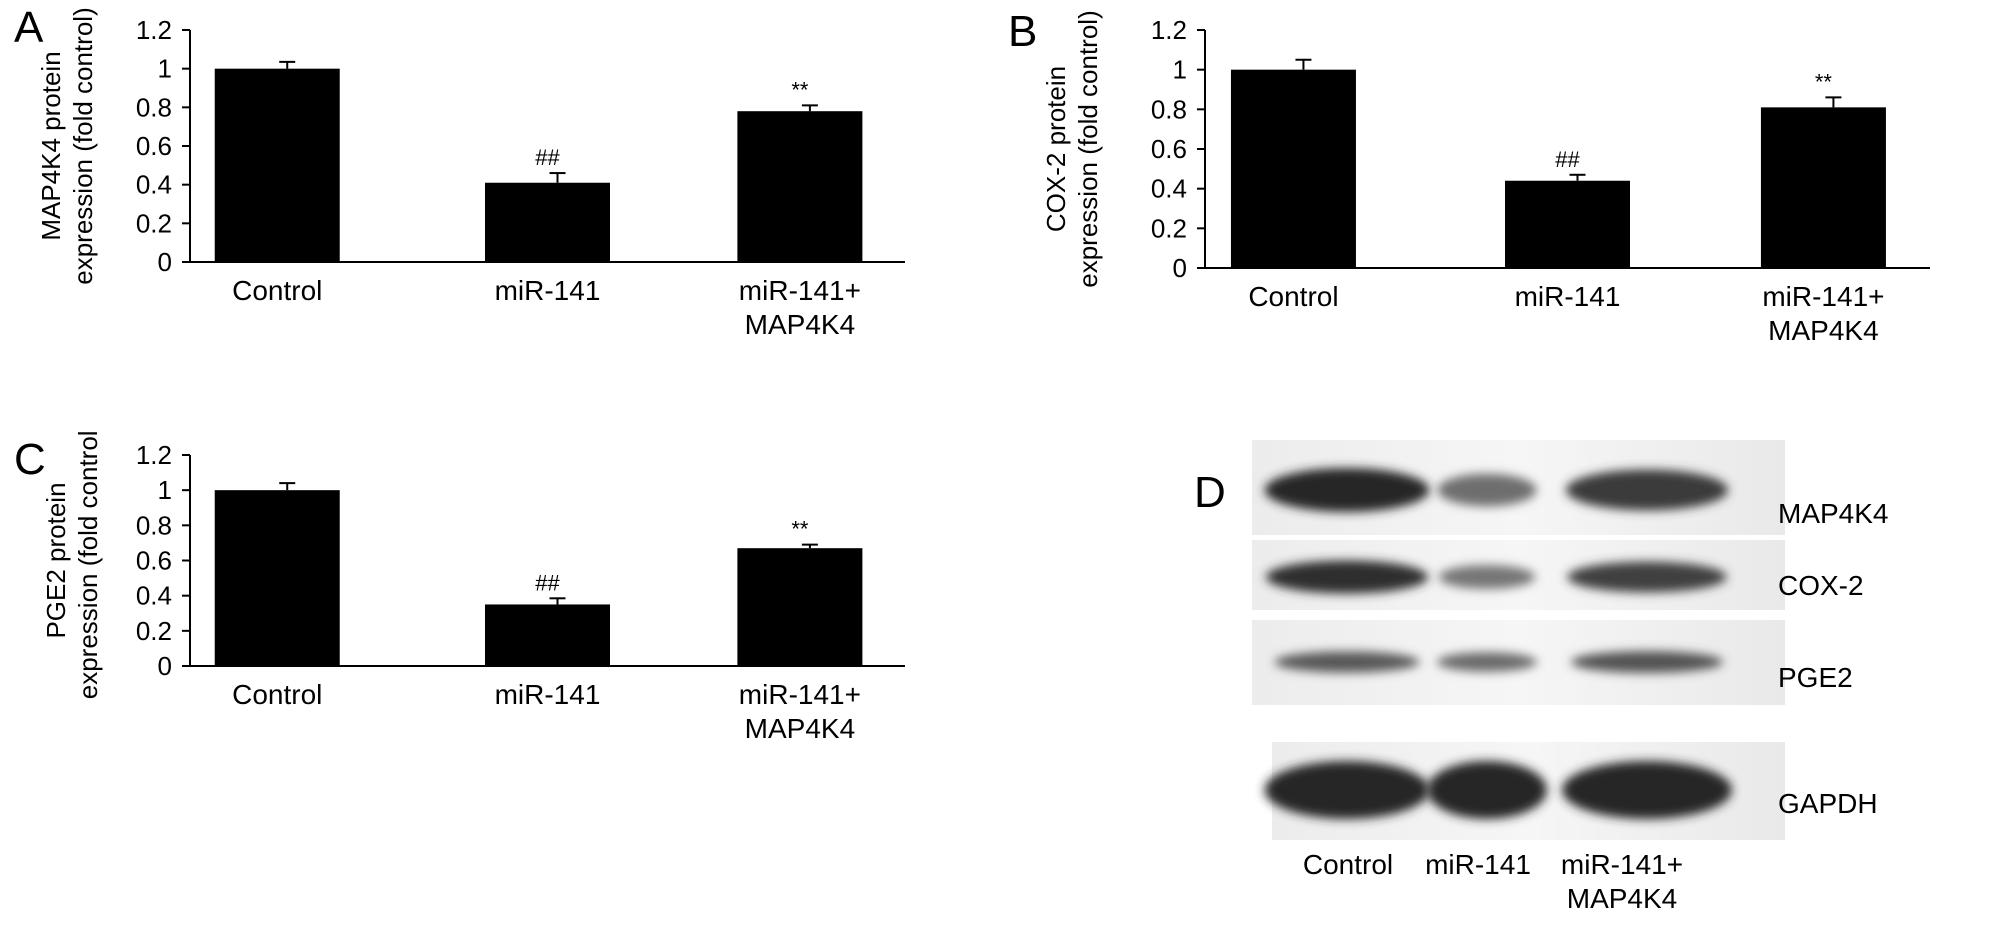  What do you see at coordinates (1348, 864) in the screenshot?
I see `blot-lane-control: Control` at bounding box center [1348, 864].